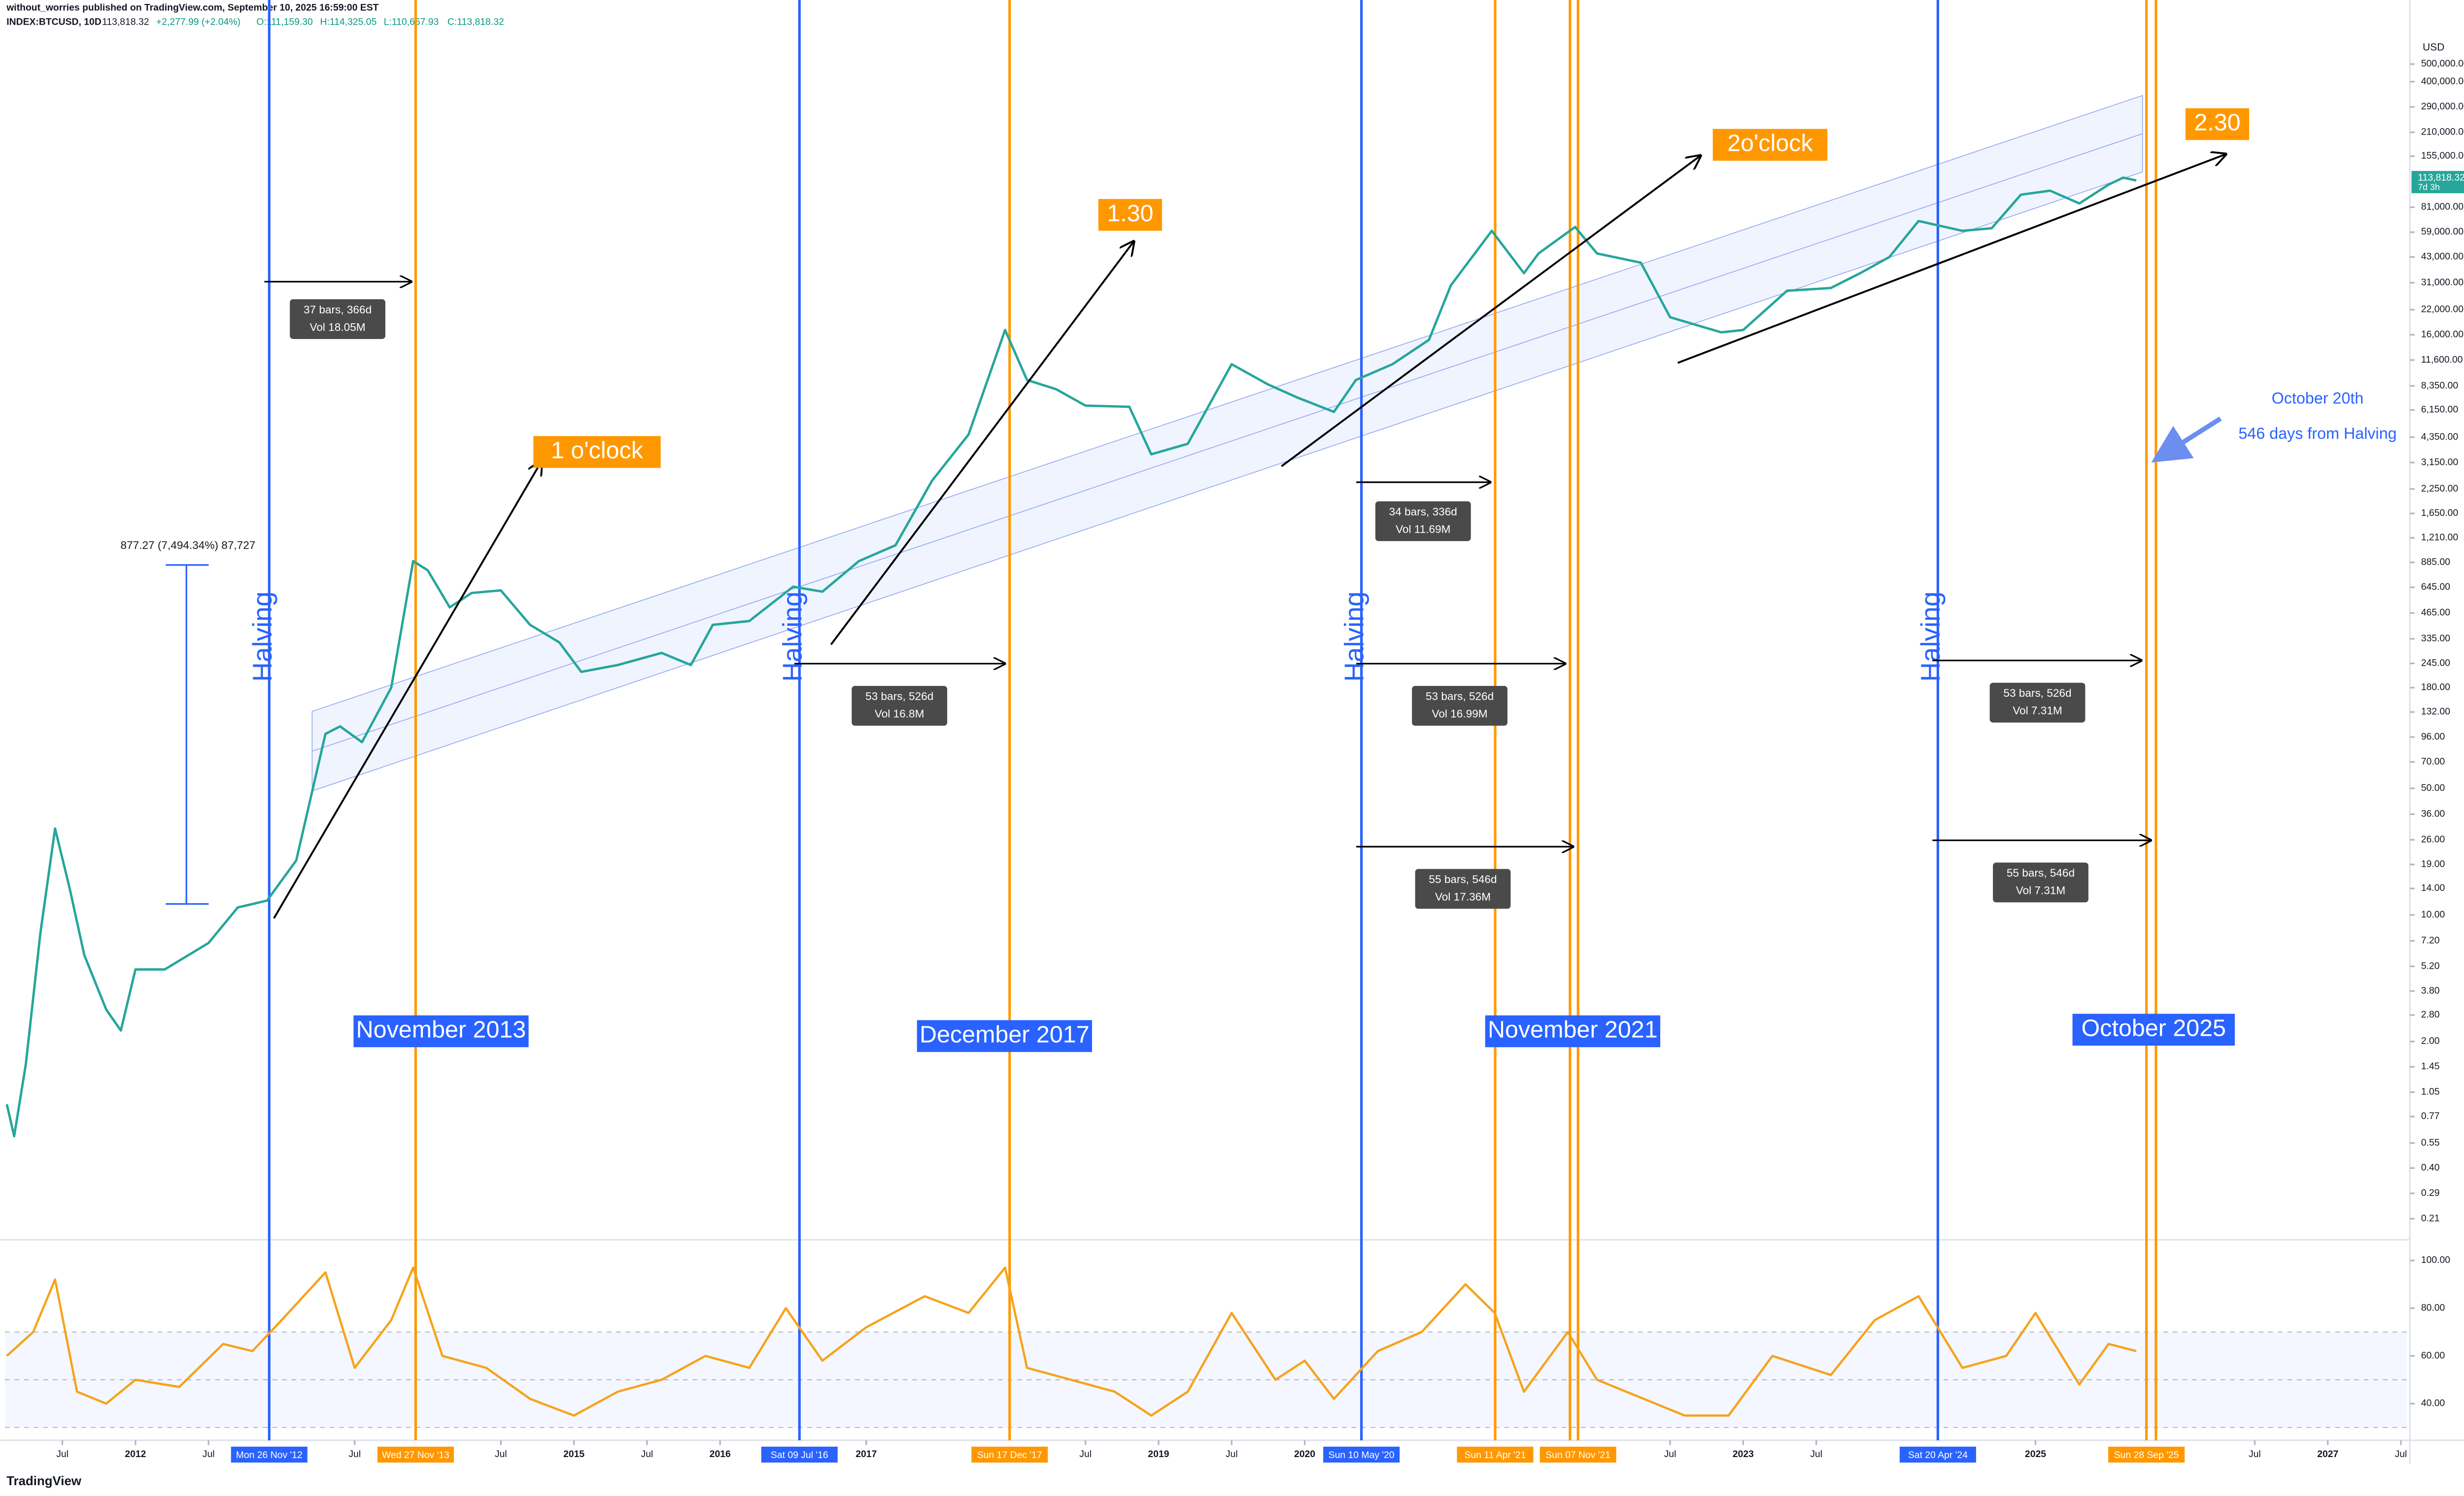 The height and width of the screenshot is (1496, 2464). Describe the element at coordinates (2153, 1028) in the screenshot. I see `cycle-top-label: October 2025` at that location.